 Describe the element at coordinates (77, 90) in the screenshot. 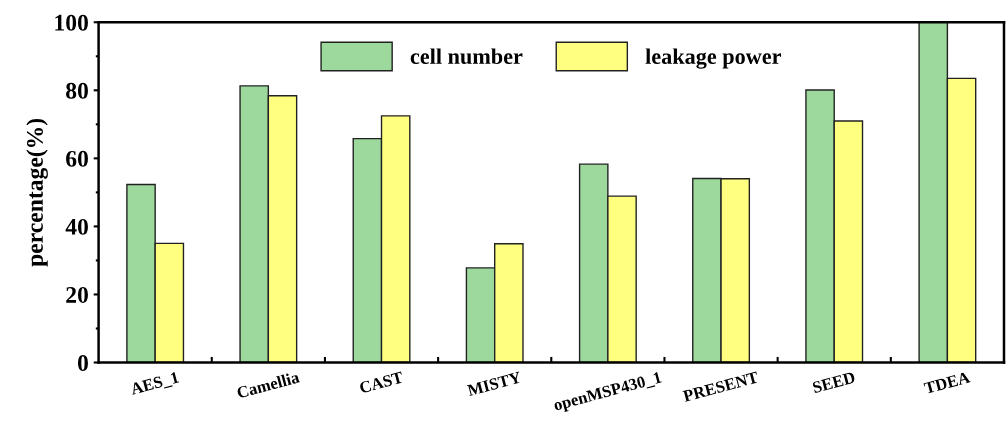

I see `y-tick-label: 80` at that location.